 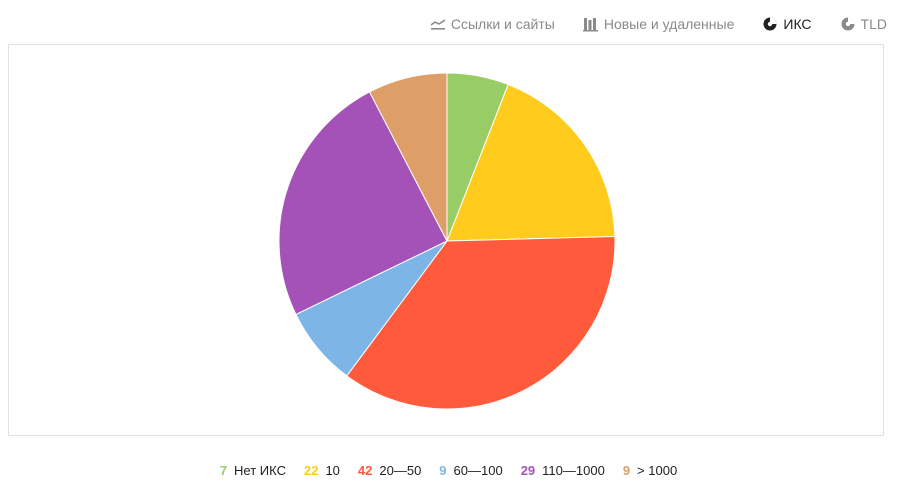 I want to click on legend-label: Нет ИКС, so click(x=260, y=470).